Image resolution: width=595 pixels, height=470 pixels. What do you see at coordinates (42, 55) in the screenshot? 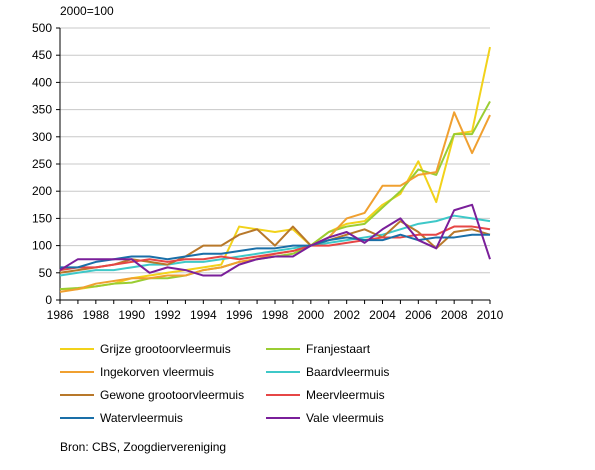
I see `y-tick-label: 450` at bounding box center [42, 55].